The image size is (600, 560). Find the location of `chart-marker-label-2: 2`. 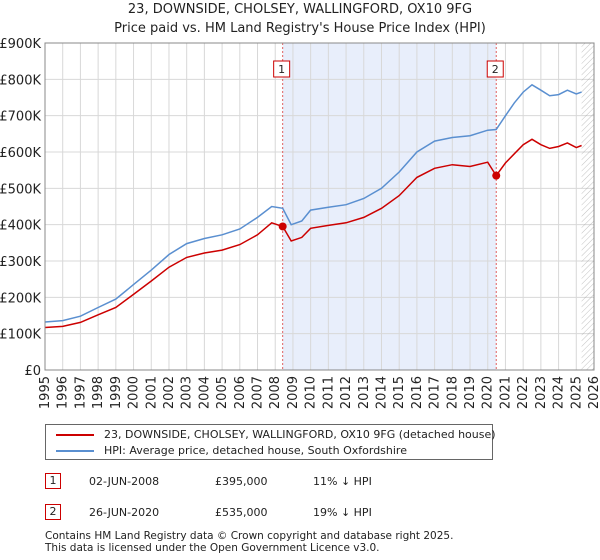

chart-marker-label-2: 2 is located at coordinates (495, 69).